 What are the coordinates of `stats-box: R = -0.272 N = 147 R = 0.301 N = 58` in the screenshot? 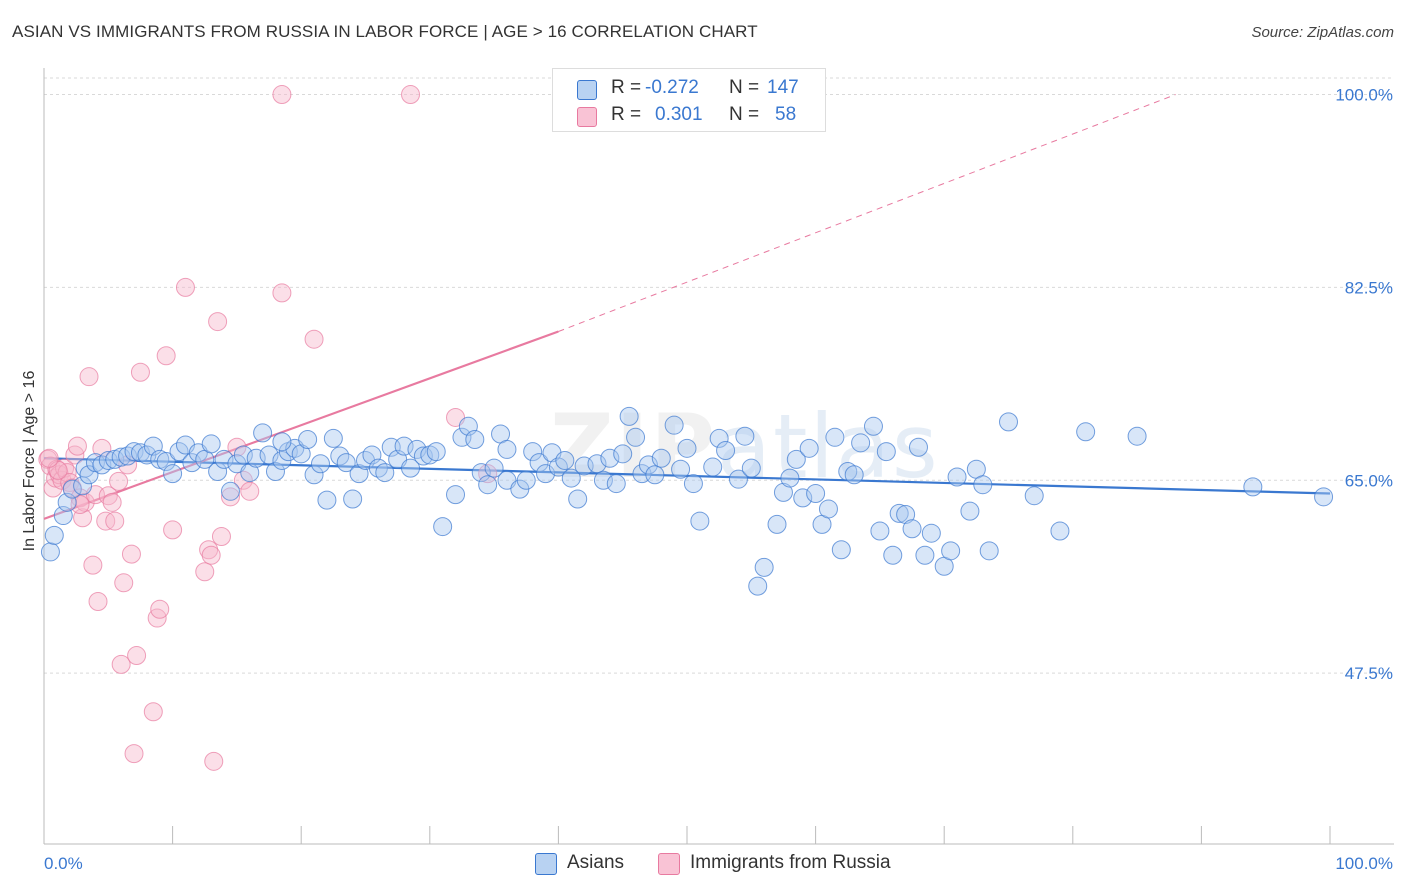 It's located at (689, 100).